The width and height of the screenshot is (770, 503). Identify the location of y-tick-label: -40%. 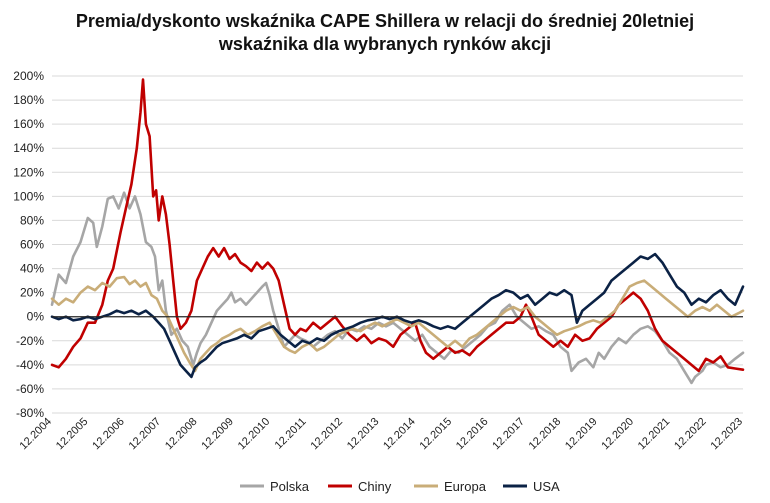
(30, 365).